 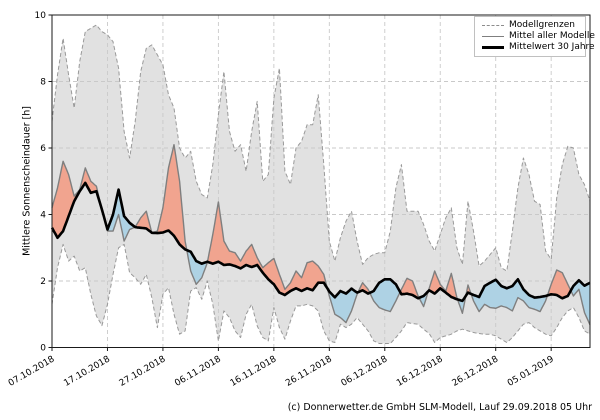 I want to click on legend-item-mittel-aller-modelle: Mittel aller Modelle, so click(x=538, y=36).